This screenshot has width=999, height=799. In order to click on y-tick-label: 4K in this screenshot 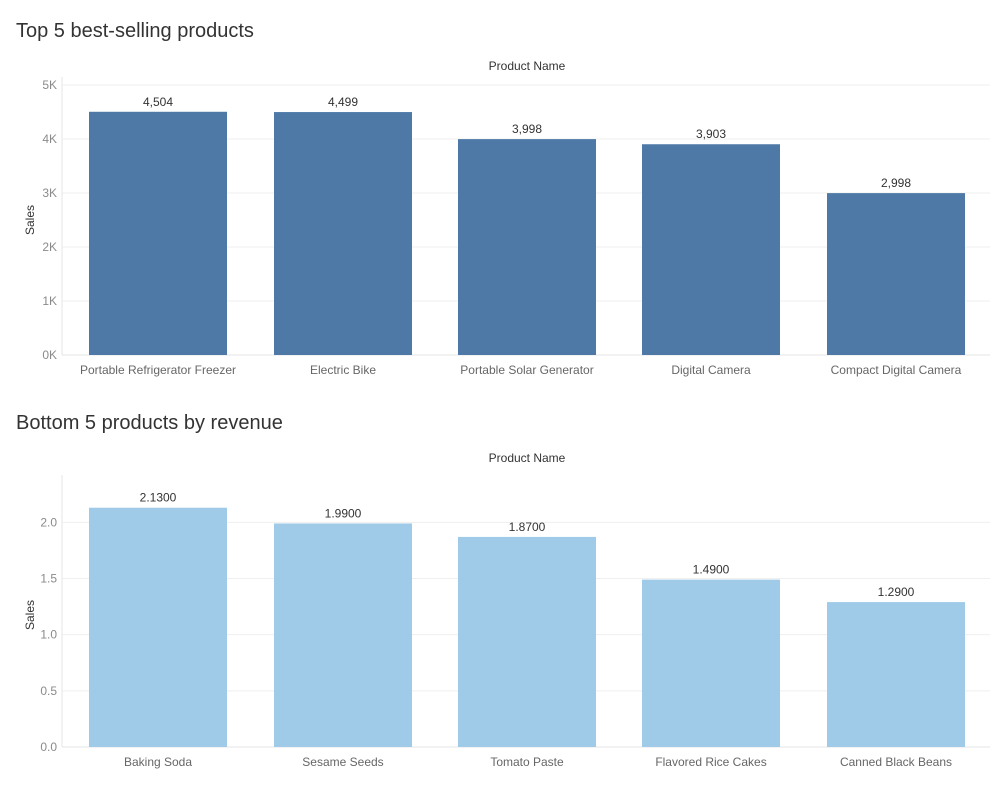, I will do `click(49, 139)`.